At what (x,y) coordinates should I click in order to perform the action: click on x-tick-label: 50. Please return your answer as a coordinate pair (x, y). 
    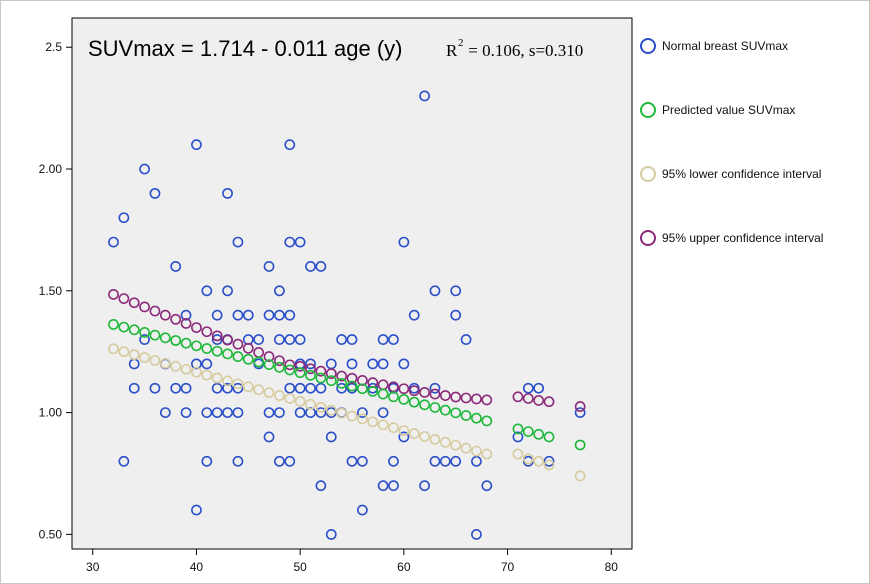
    Looking at the image, I should click on (300, 567).